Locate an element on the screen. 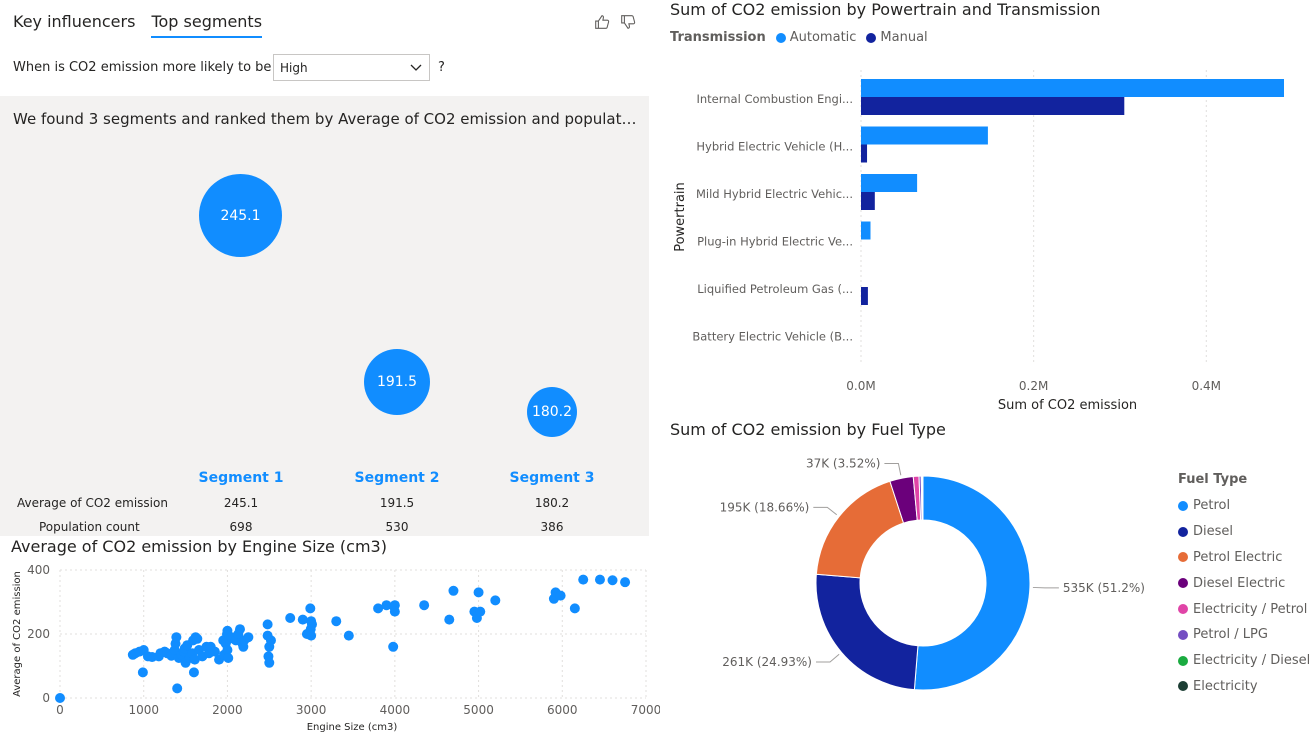 The width and height of the screenshot is (1311, 735). scatter-y-tick-label: 200 is located at coordinates (38, 634).